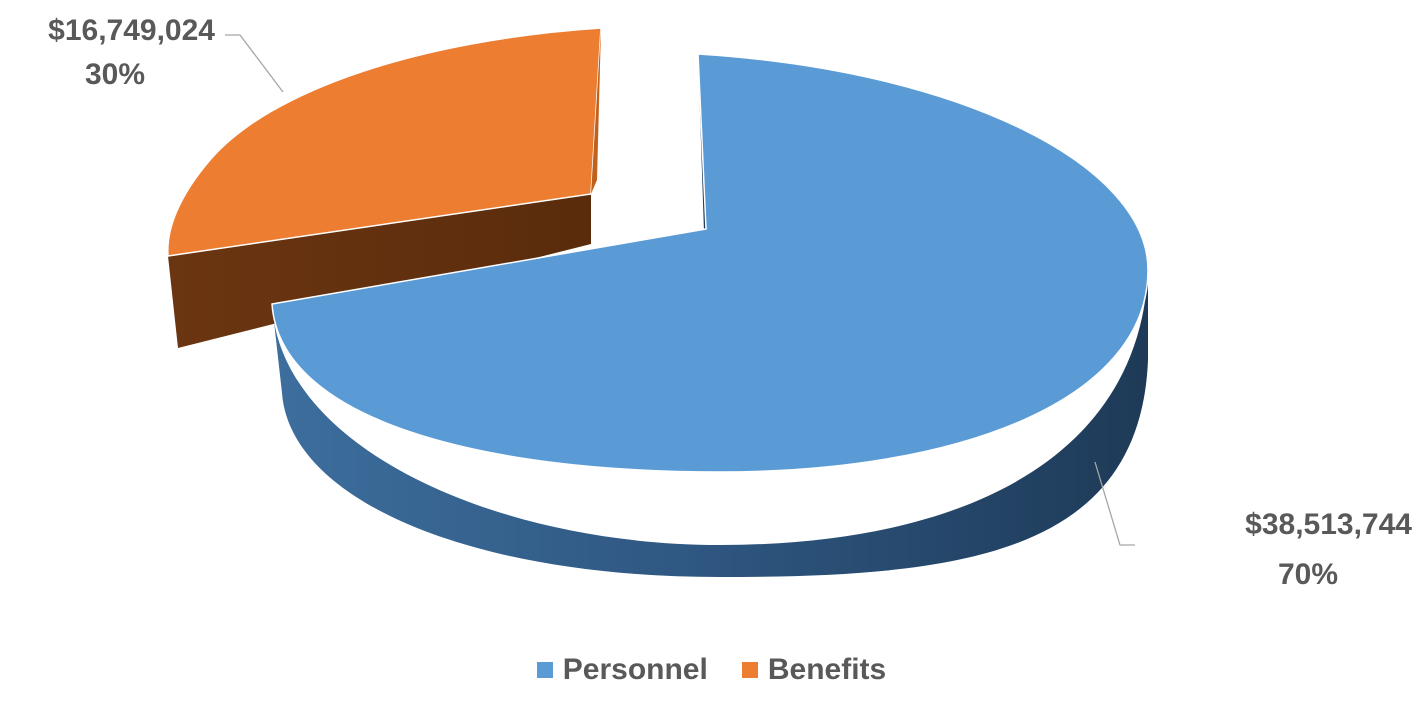 The height and width of the screenshot is (707, 1423). I want to click on legend-swatch-benefits, so click(749, 670).